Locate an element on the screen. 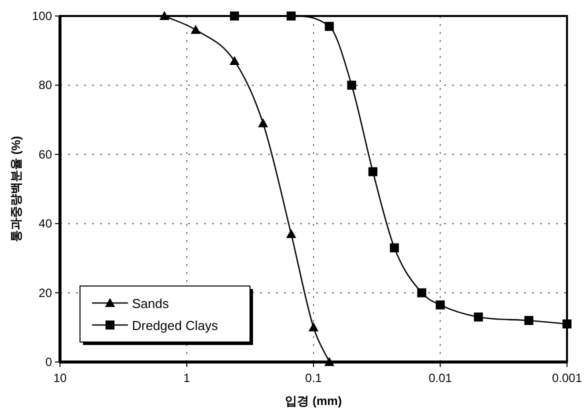 The width and height of the screenshot is (587, 414). y-axis-title: 통과중량백분율 (%) is located at coordinates (16, 189).